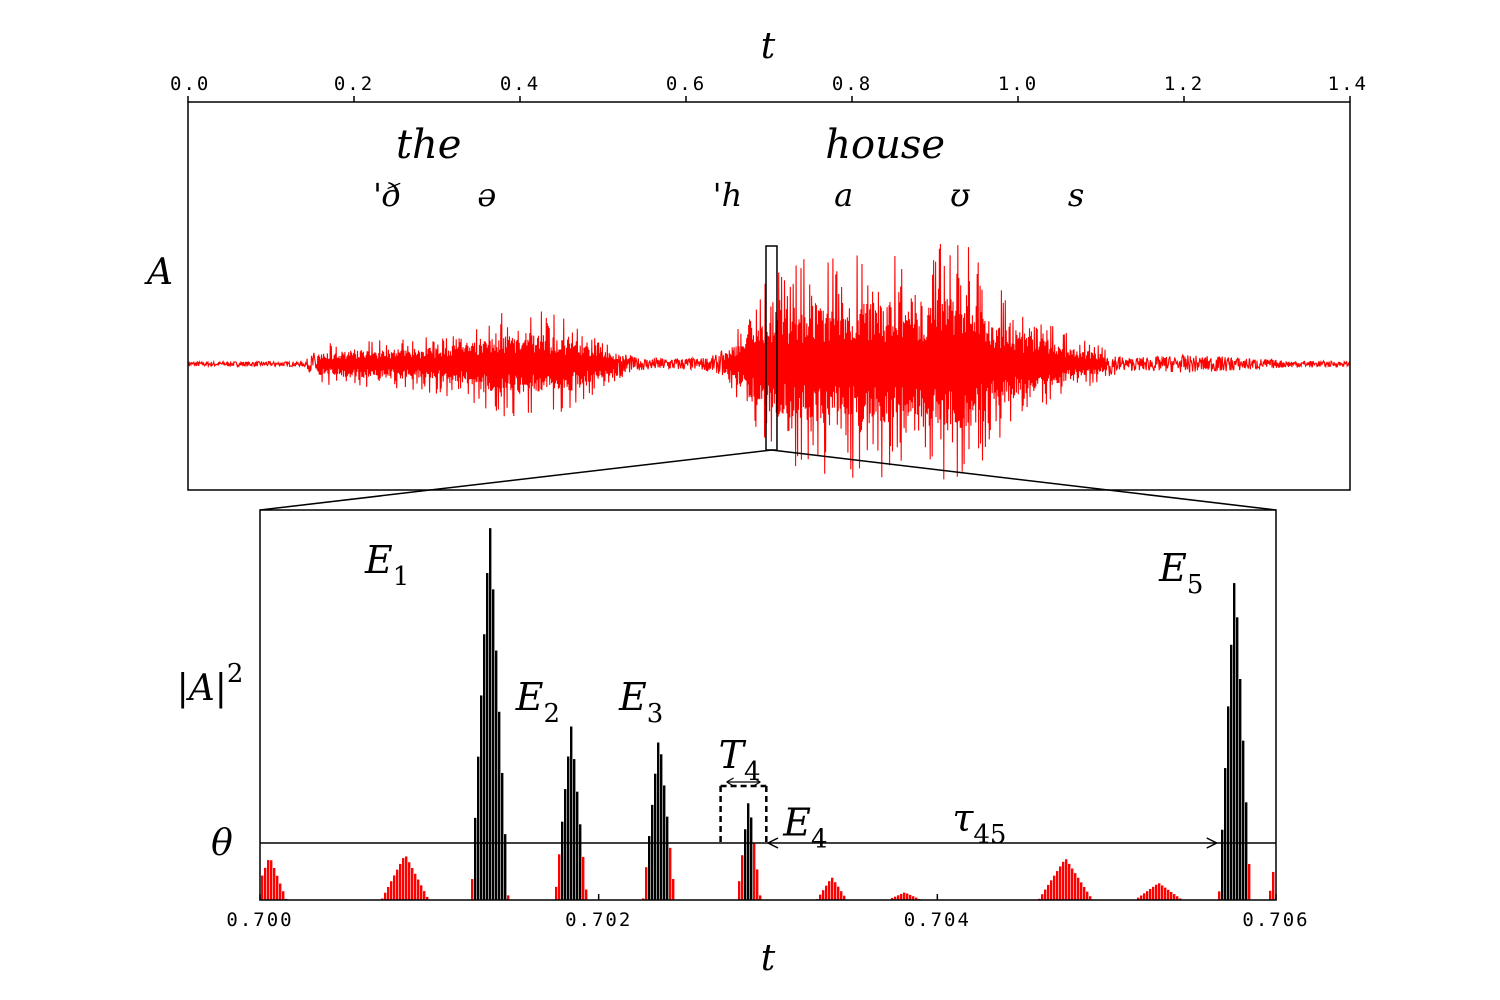 The width and height of the screenshot is (1500, 1000). What do you see at coordinates (728, 168) in the screenshot?
I see `phonetic-labels: the house 'ð ə 'h a ʊ s` at bounding box center [728, 168].